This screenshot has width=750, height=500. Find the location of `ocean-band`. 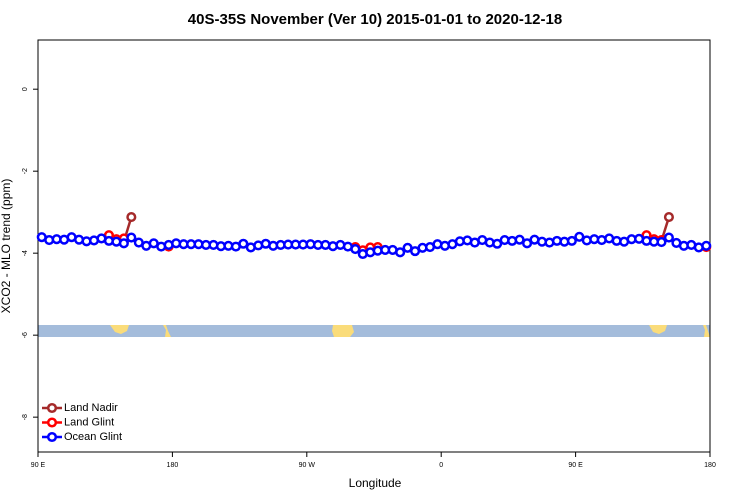

ocean-band is located at coordinates (374, 331).